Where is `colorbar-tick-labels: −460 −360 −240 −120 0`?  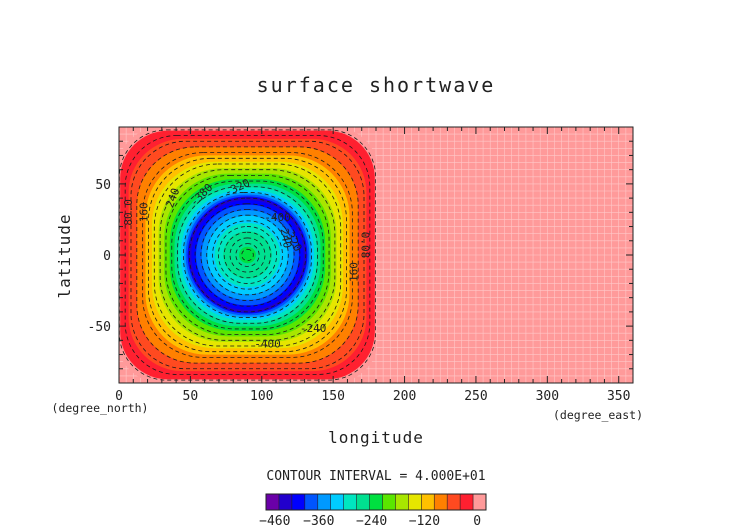
colorbar-tick-labels: −460 −360 −240 −120 0 is located at coordinates (370, 521).